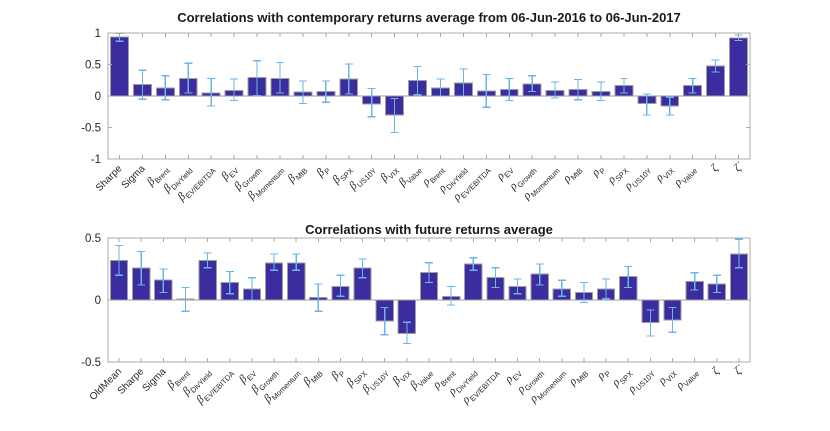 This screenshot has width=830, height=431. I want to click on bottom-chart-title: Correlations with future returns average, so click(429, 229).